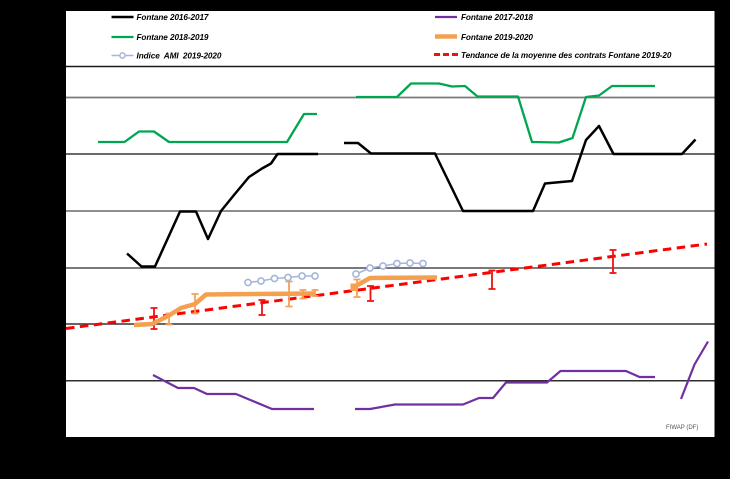  What do you see at coordinates (179, 56) in the screenshot?
I see `svg-text: Indice AMI 2019-2020` at bounding box center [179, 56].